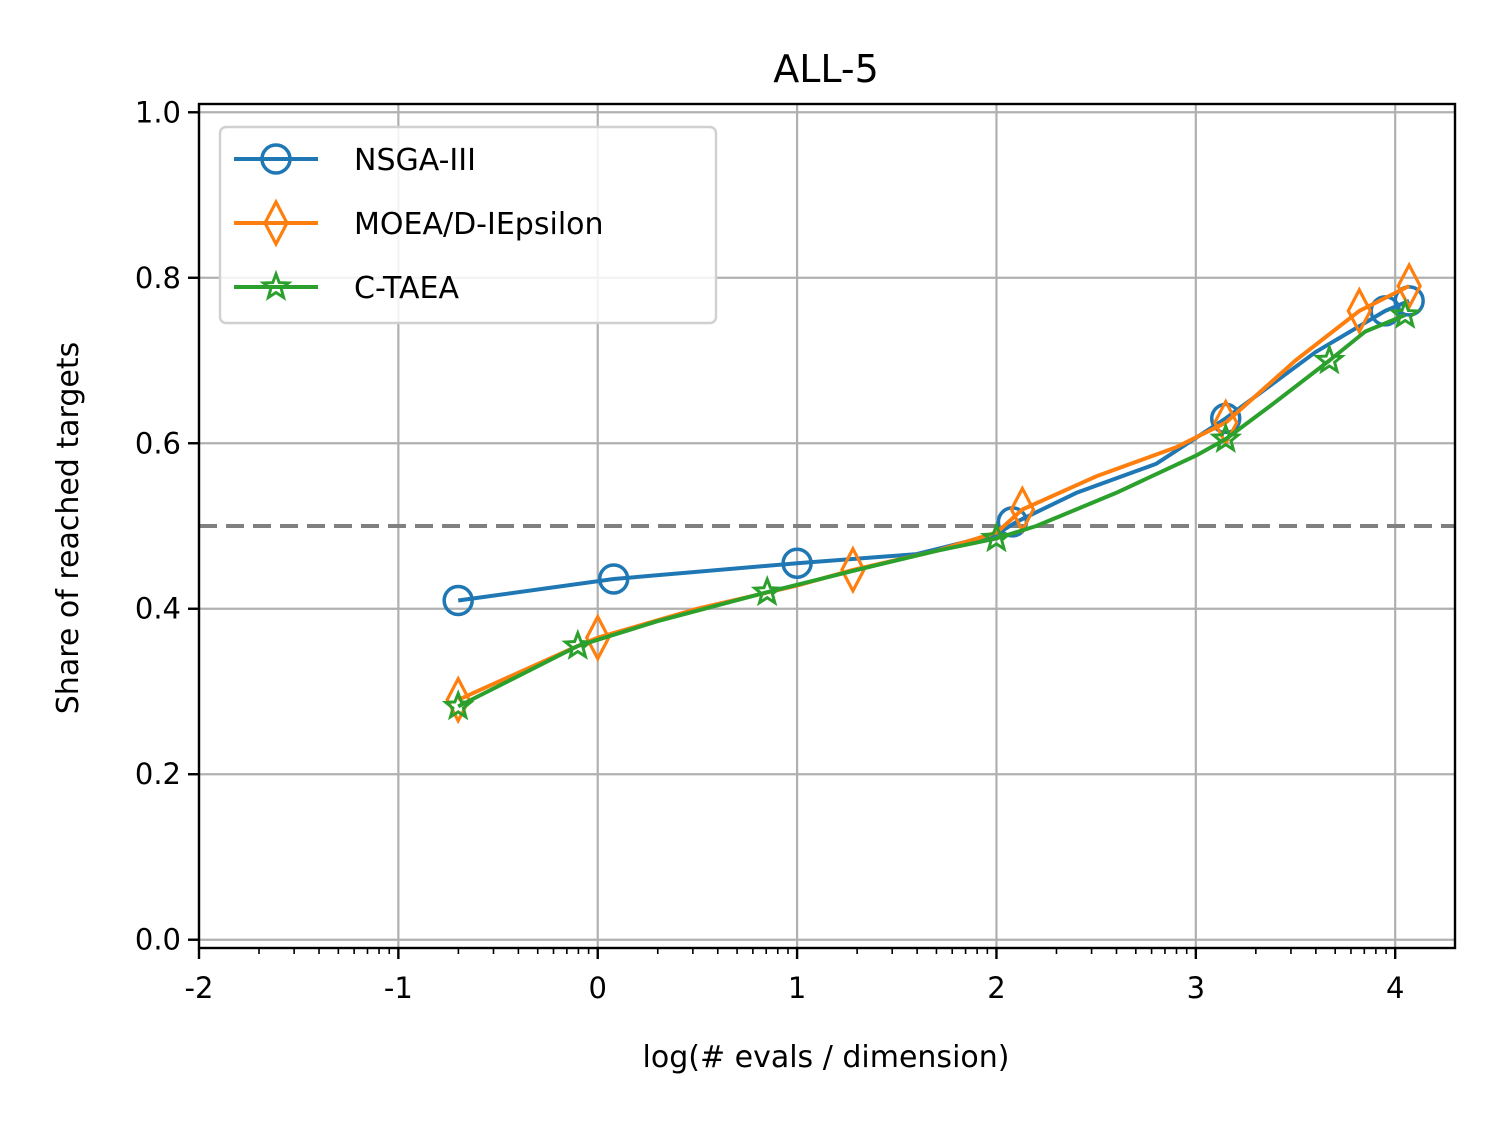 This screenshot has height=1125, width=1500. I want to click on legend: NSGA-III MOEA/D-IEpsilon C-TAEA, so click(468, 225).